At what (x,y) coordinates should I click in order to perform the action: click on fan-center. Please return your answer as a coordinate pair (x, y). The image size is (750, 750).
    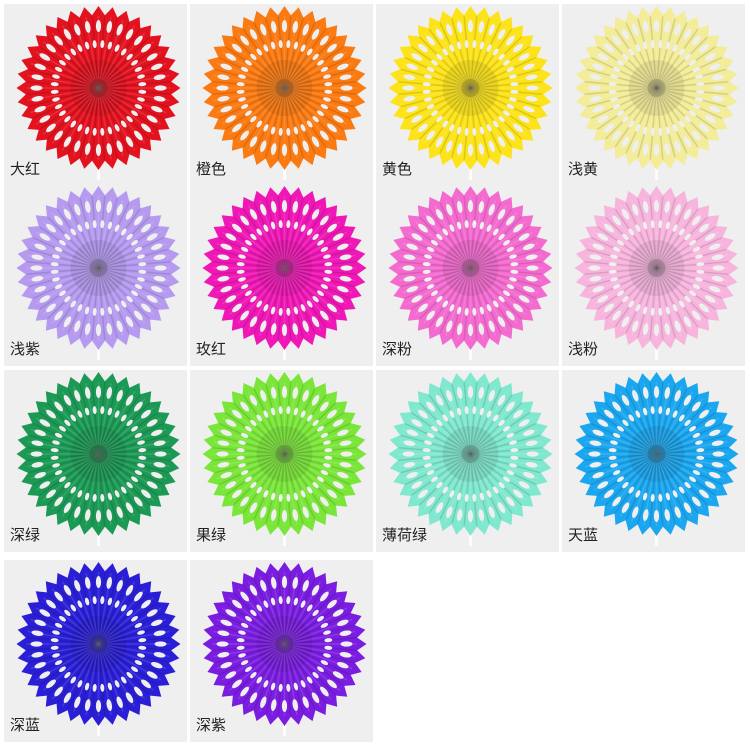
    Looking at the image, I should click on (284, 454).